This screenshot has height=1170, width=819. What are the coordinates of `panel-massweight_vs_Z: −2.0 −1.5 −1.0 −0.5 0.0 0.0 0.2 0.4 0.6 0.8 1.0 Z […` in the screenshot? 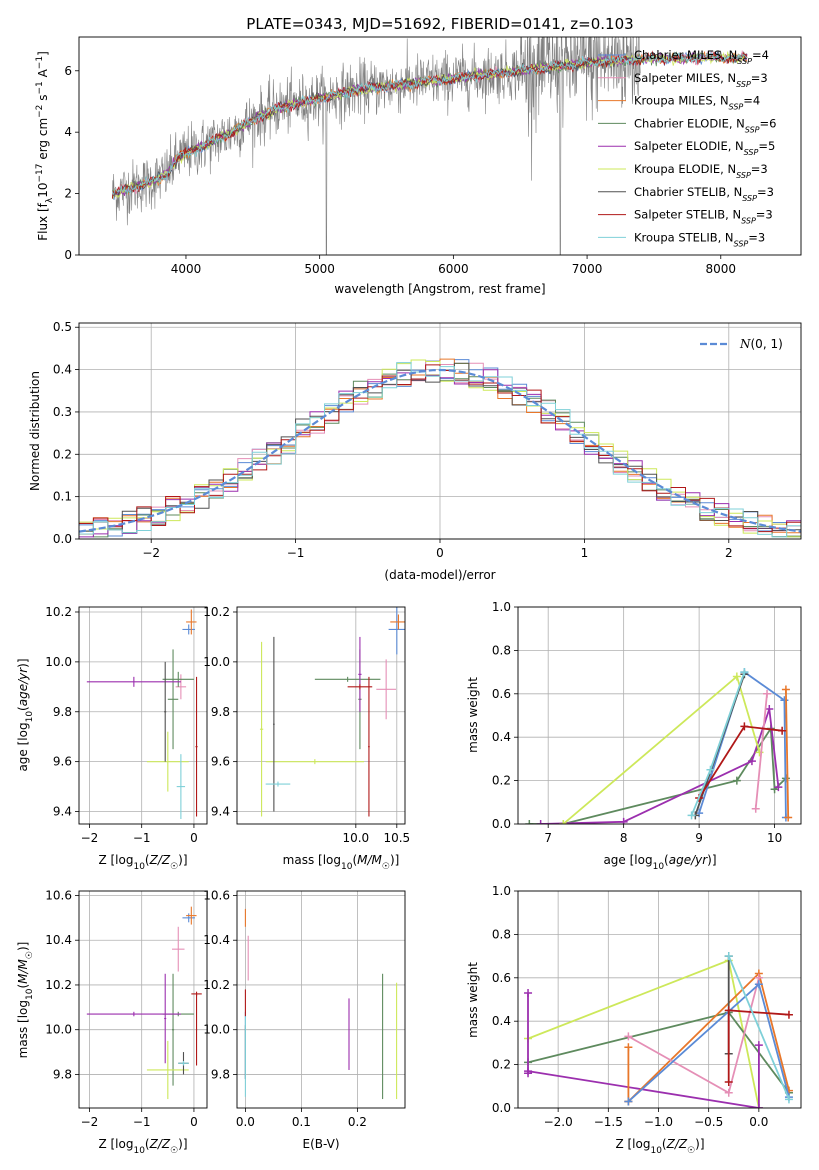 It's located at (634, 1020).